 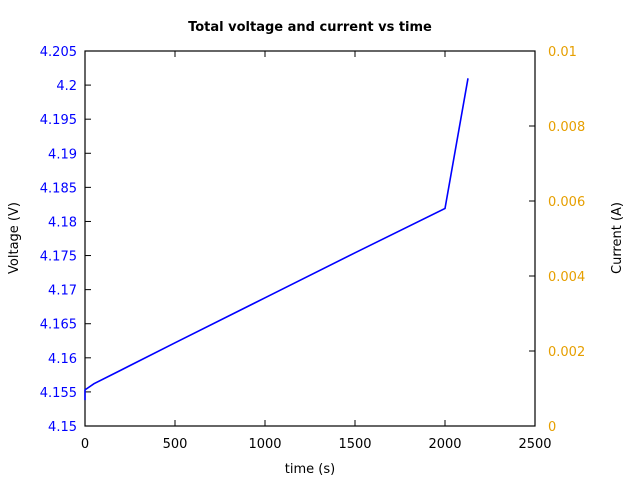 I want to click on y-tick-label: 4.2, so click(x=66, y=86).